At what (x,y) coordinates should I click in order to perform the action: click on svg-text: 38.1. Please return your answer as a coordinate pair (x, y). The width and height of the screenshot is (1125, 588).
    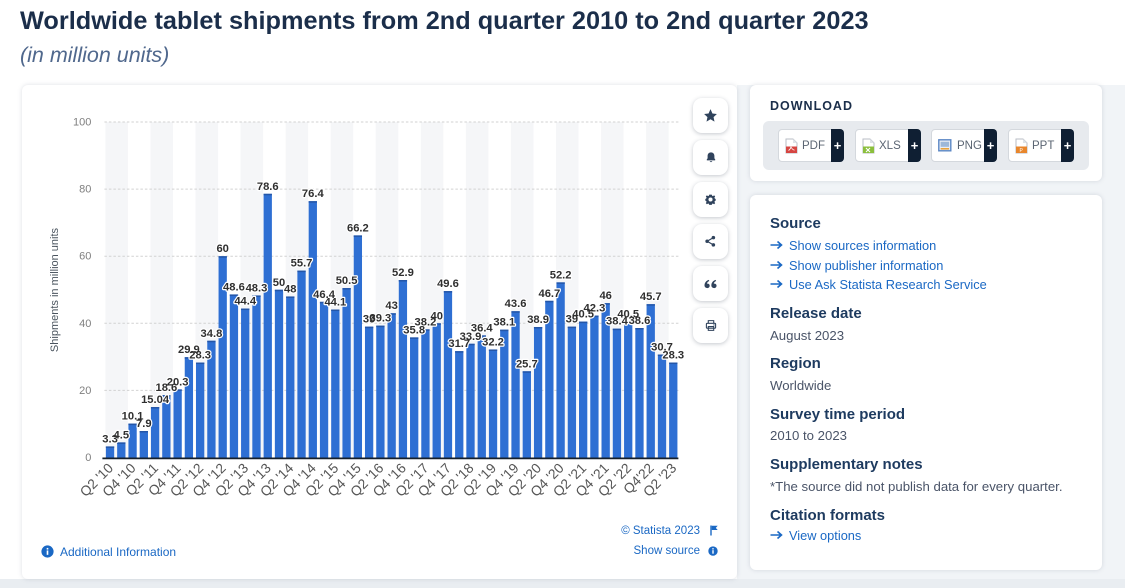
    Looking at the image, I should click on (504, 323).